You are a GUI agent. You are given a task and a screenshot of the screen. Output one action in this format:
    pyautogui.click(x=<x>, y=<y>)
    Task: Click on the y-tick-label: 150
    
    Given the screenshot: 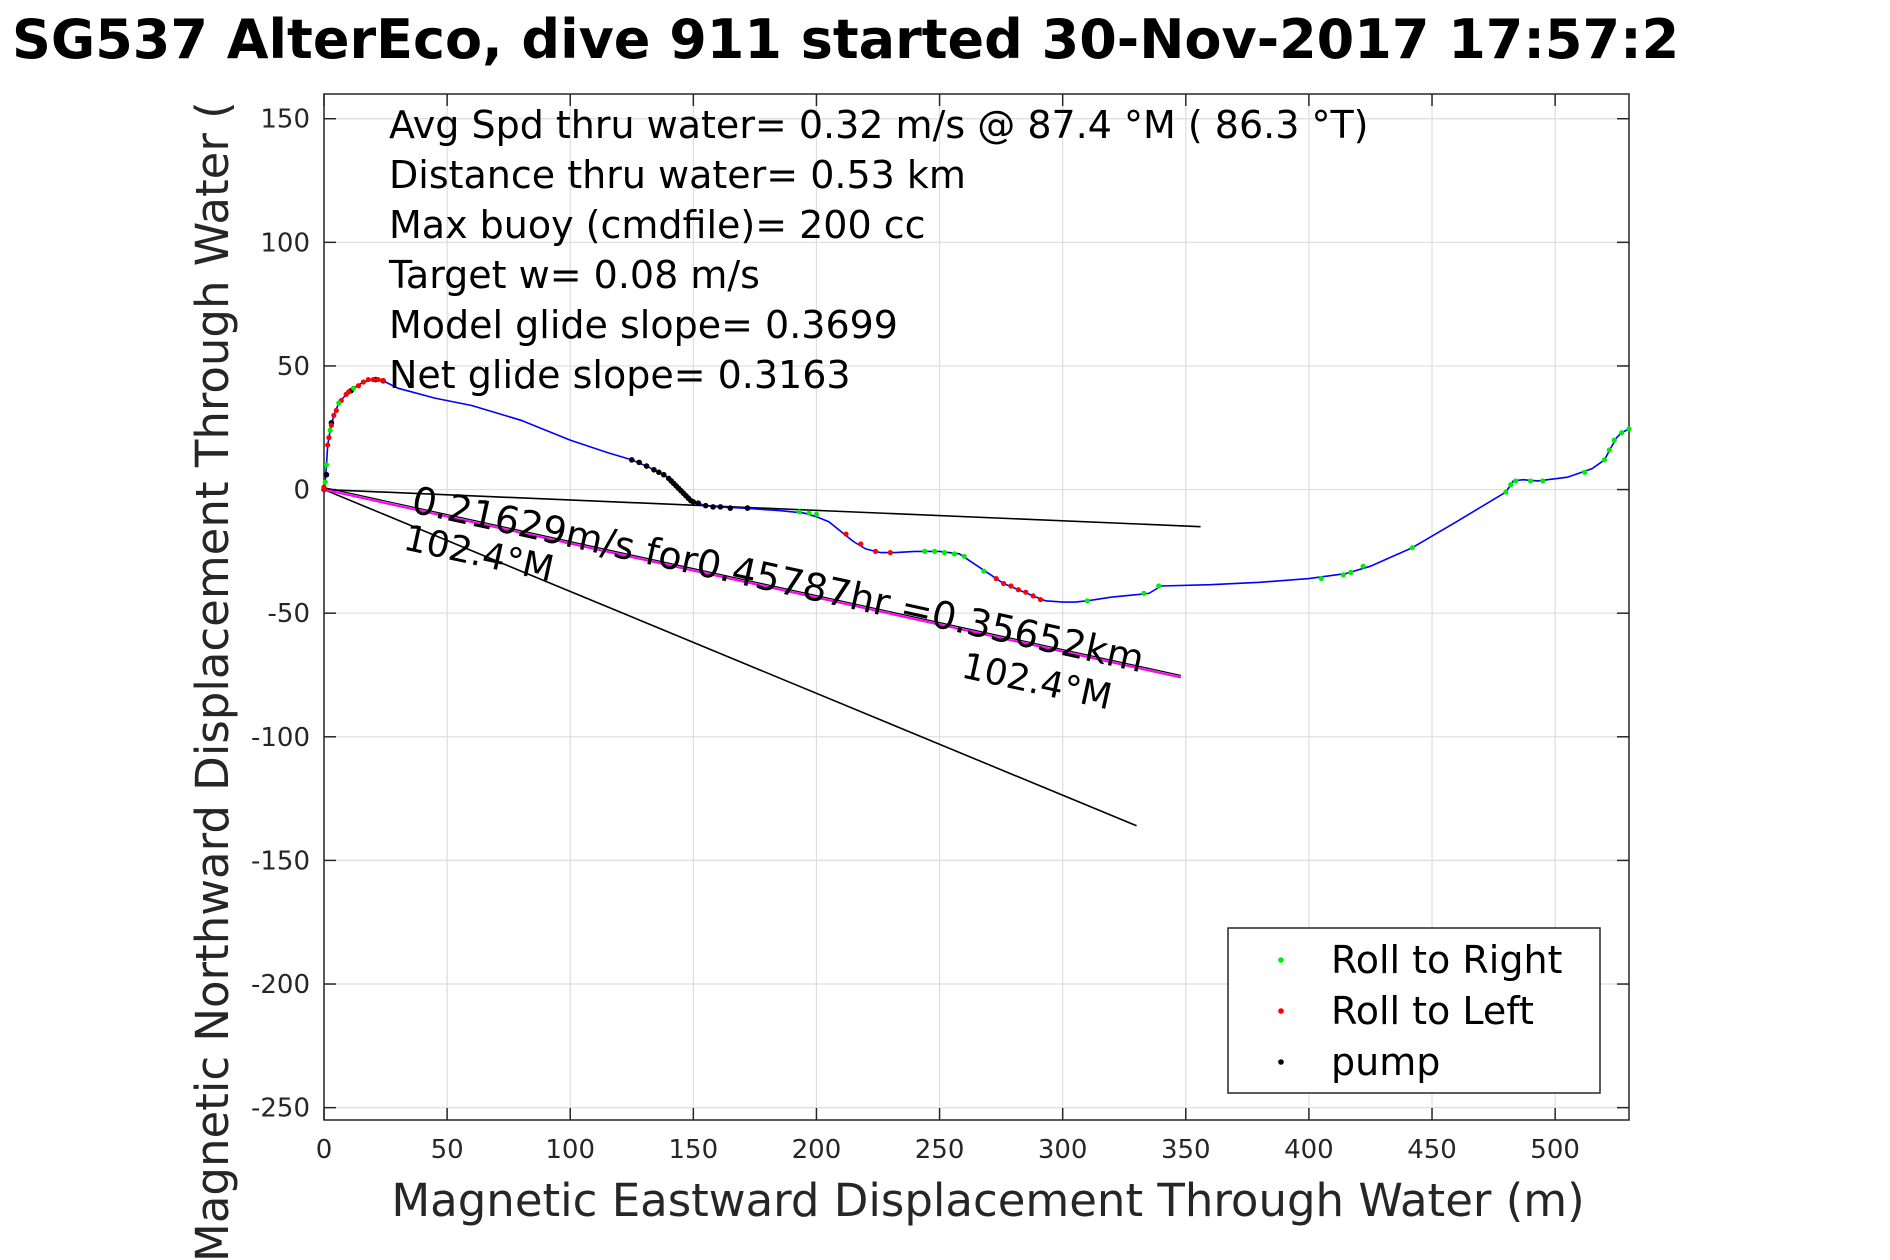 What is the action you would take?
    pyautogui.click(x=285, y=120)
    